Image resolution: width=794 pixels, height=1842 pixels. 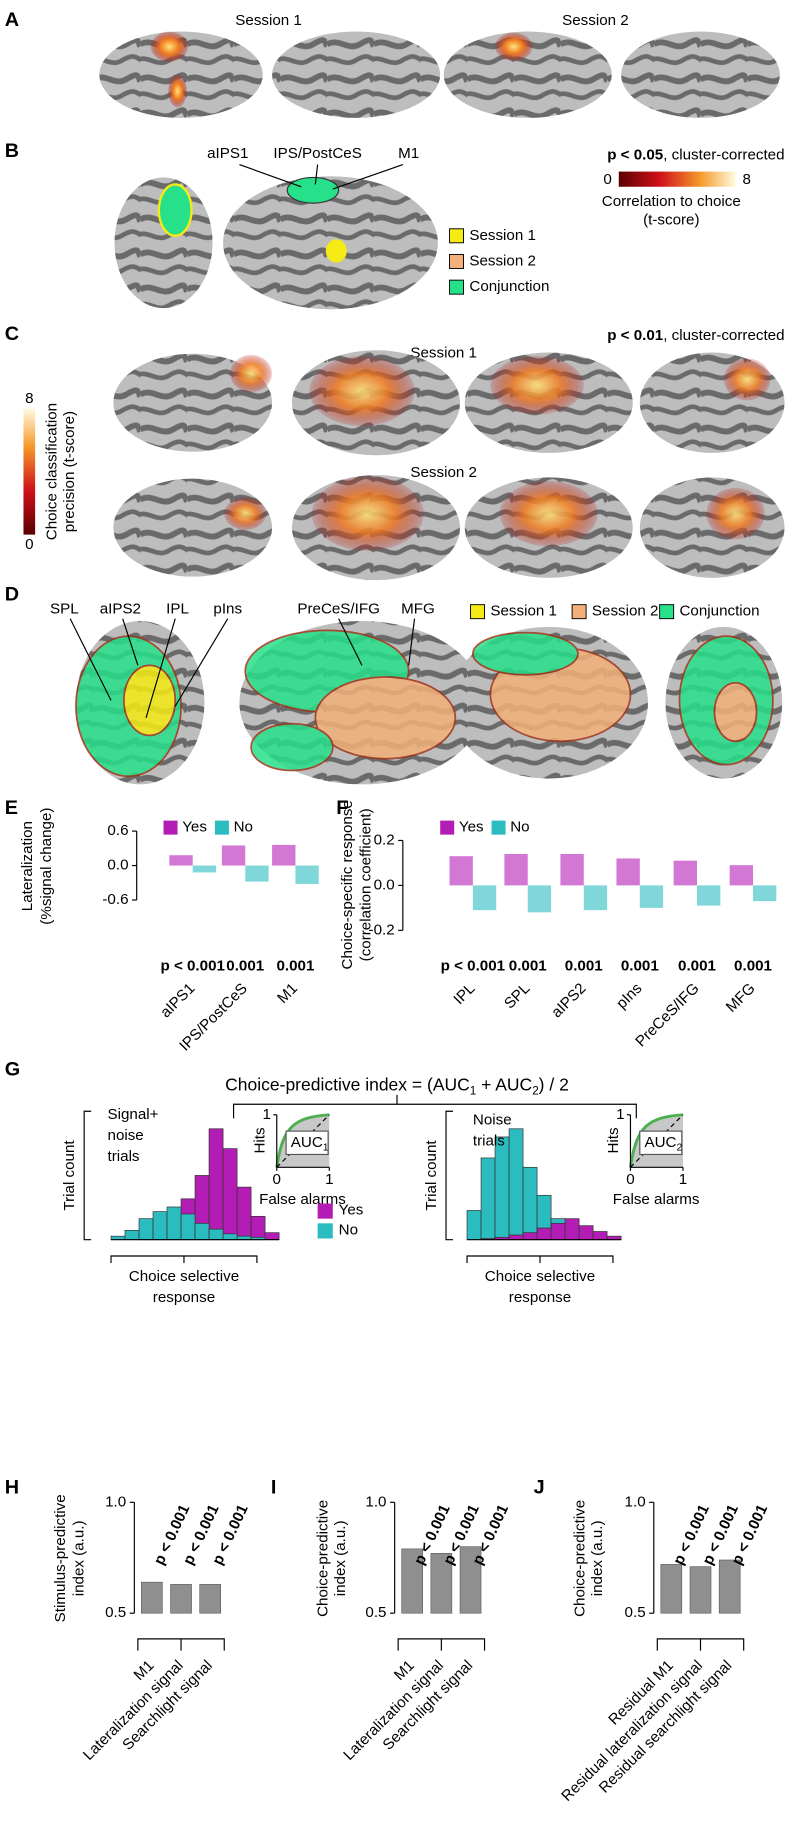 I want to click on region-label: pIns, so click(x=227, y=608).